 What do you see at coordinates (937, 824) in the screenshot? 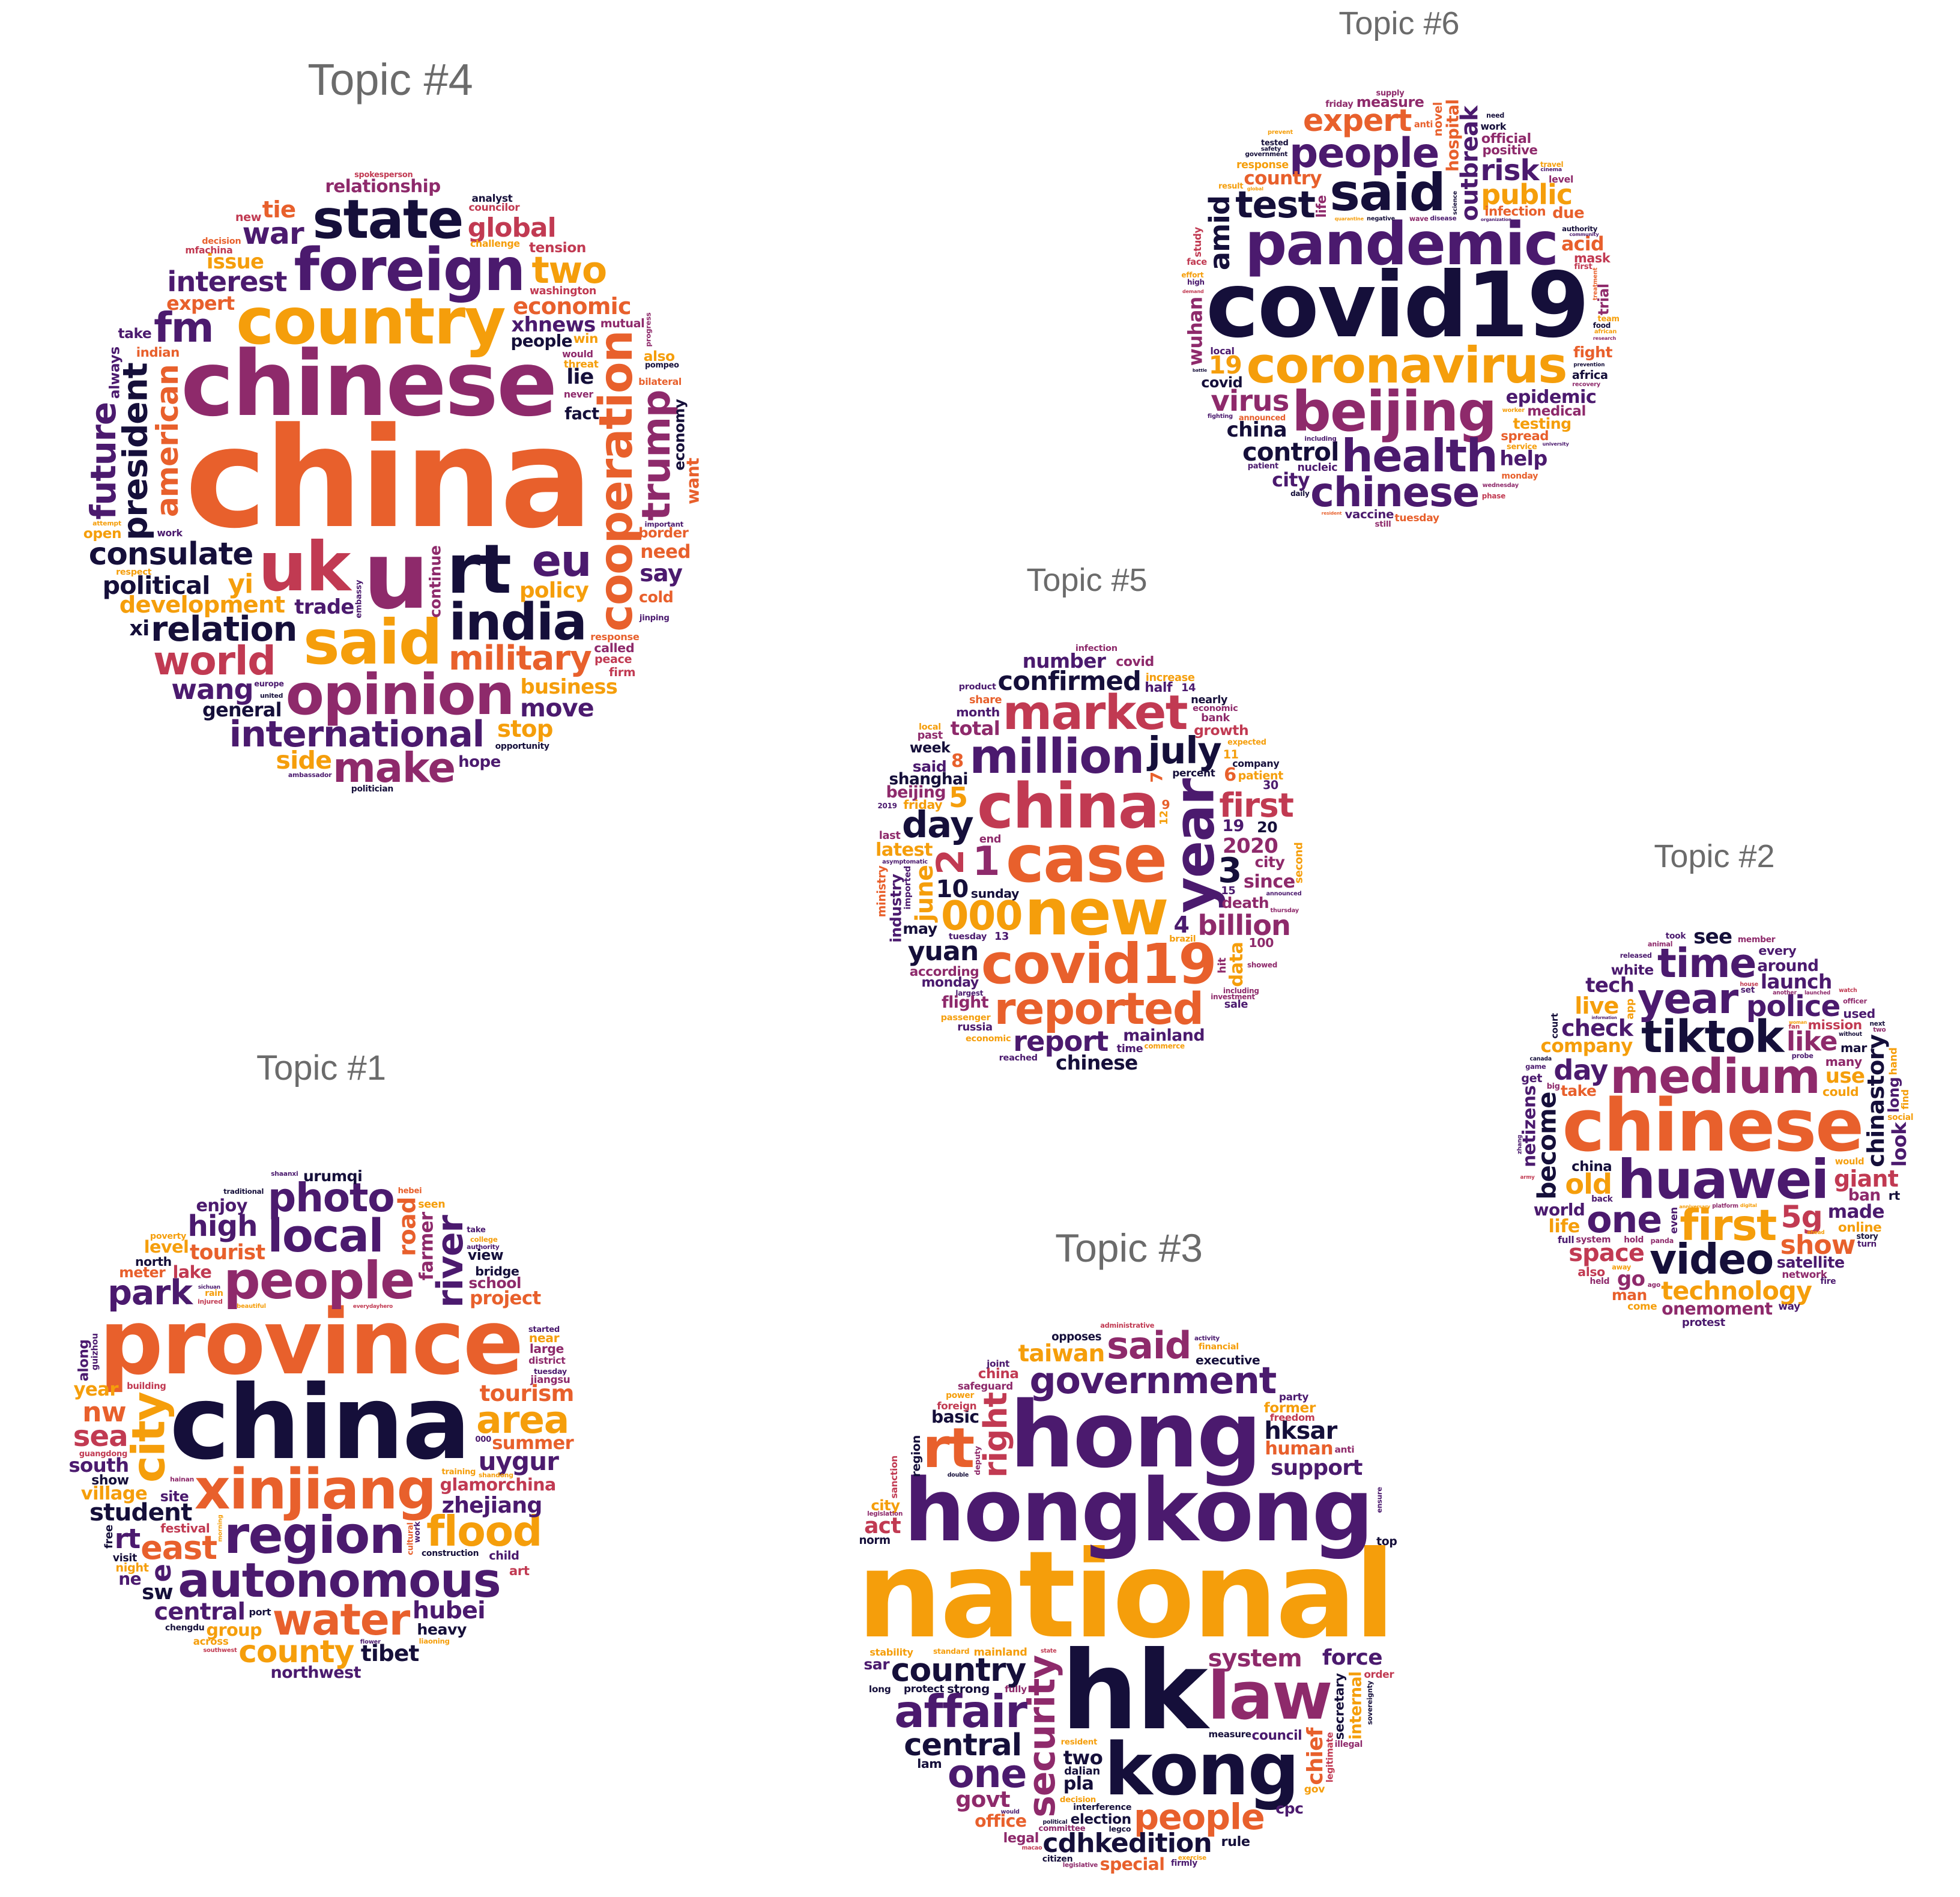
I see `cloud-word: day` at bounding box center [937, 824].